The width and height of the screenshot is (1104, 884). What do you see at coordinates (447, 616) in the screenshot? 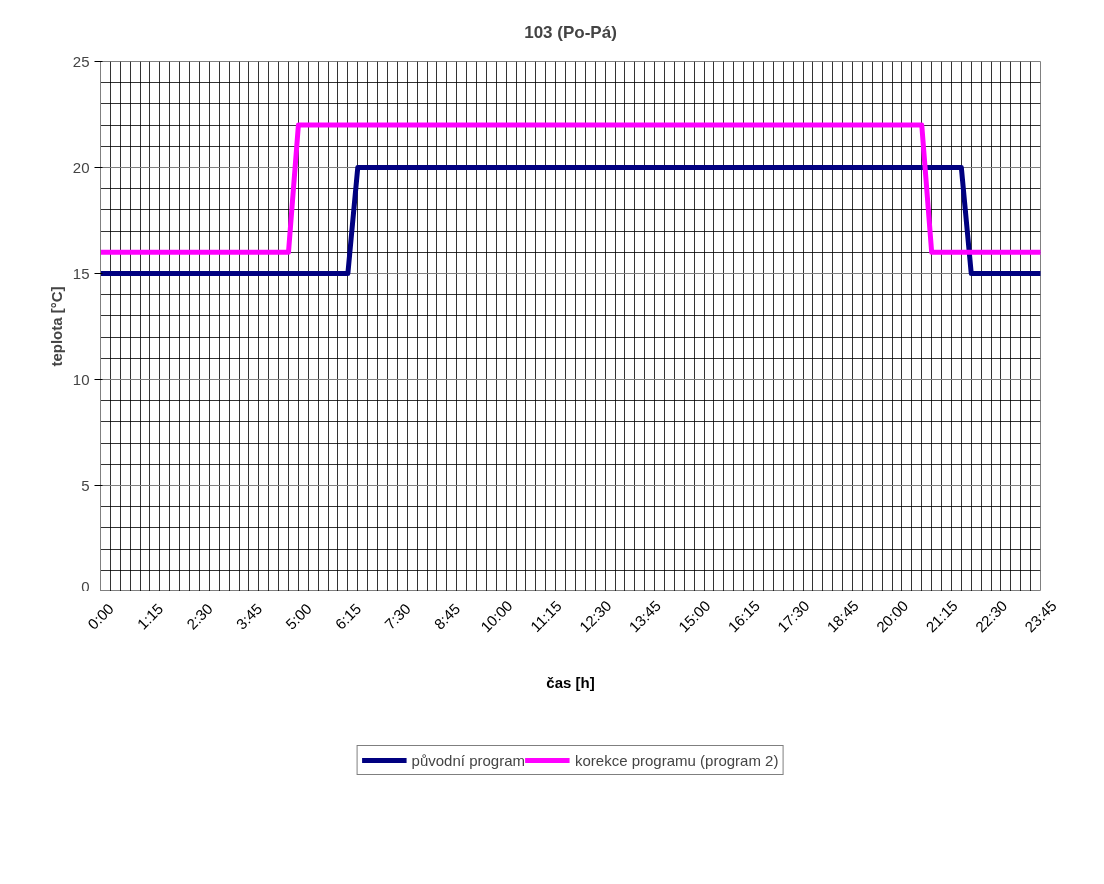
I see `x-tick-label: 8:45` at bounding box center [447, 616].